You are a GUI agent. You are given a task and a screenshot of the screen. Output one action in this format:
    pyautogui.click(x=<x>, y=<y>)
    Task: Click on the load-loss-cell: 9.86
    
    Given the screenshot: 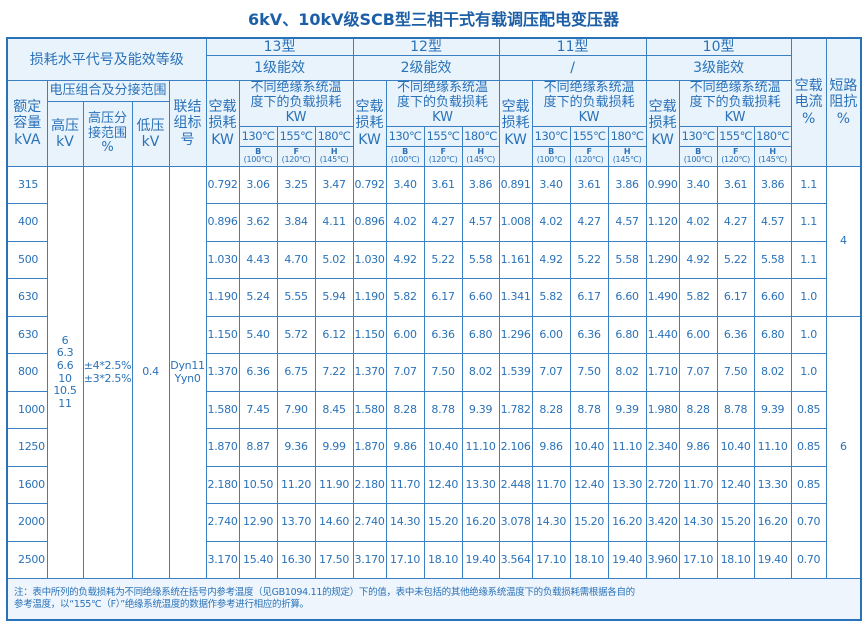 What is the action you would take?
    pyautogui.click(x=405, y=447)
    